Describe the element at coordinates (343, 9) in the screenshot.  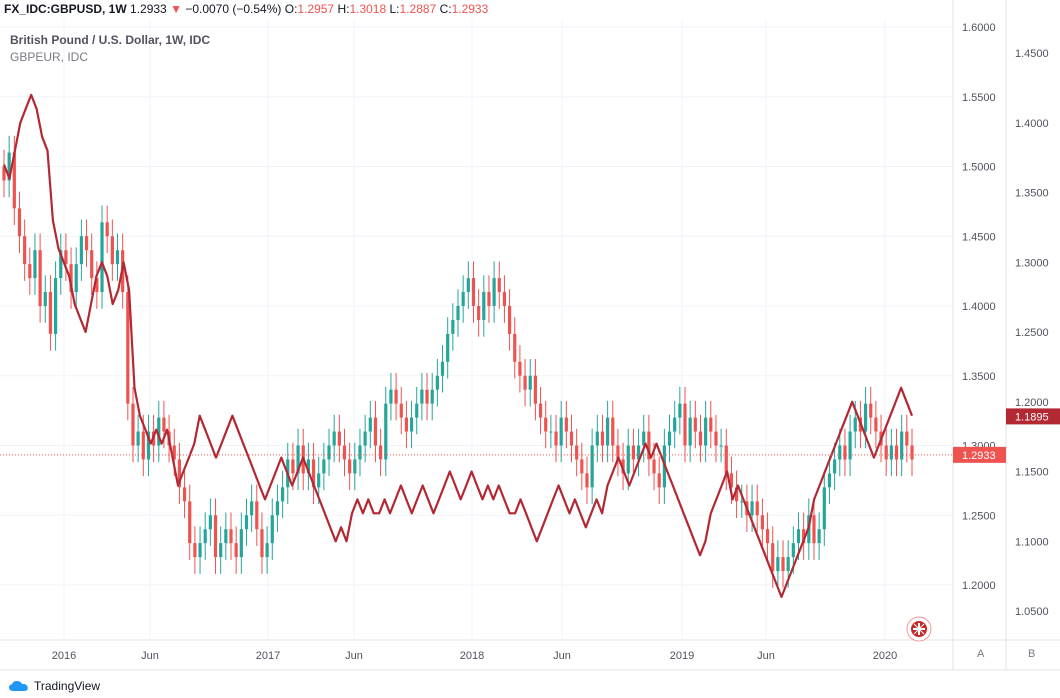
I see `high-label: H:` at that location.